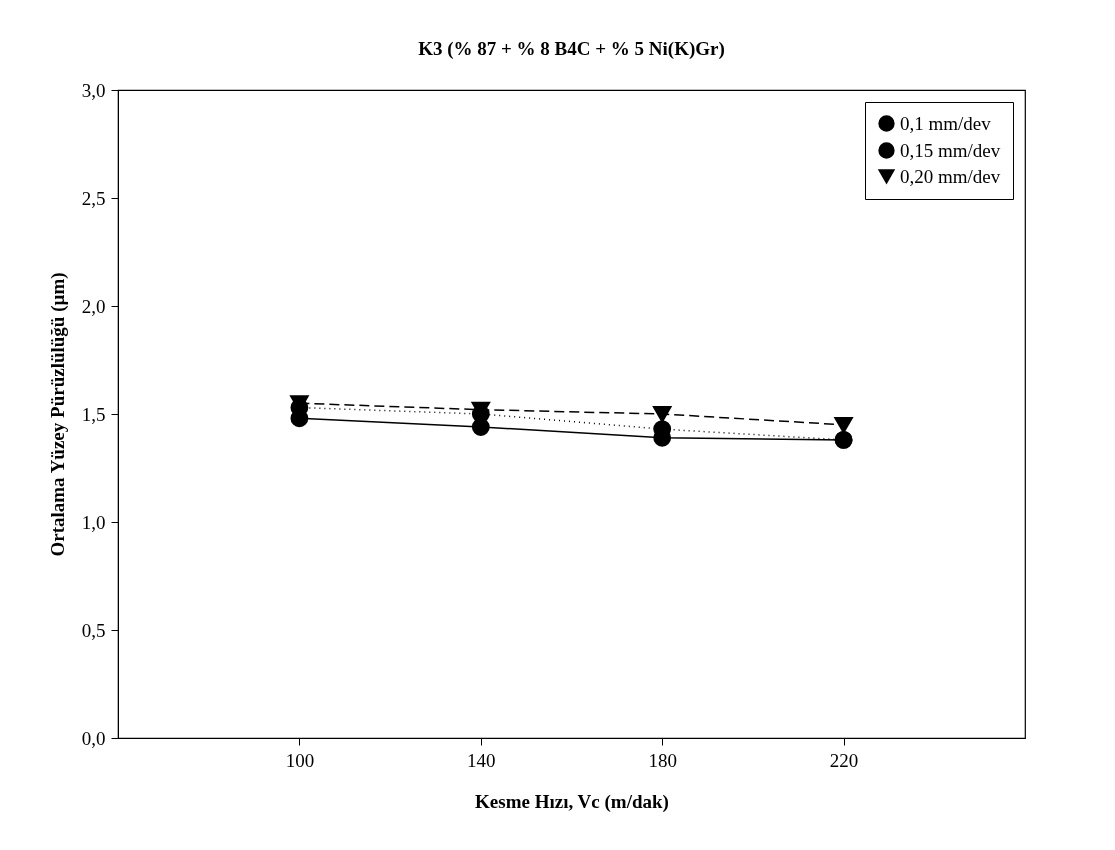 The image size is (1115, 850). Describe the element at coordinates (572, 801) in the screenshot. I see `x-axis-title: Kesme Hızı, Vc (m/dak)` at that location.